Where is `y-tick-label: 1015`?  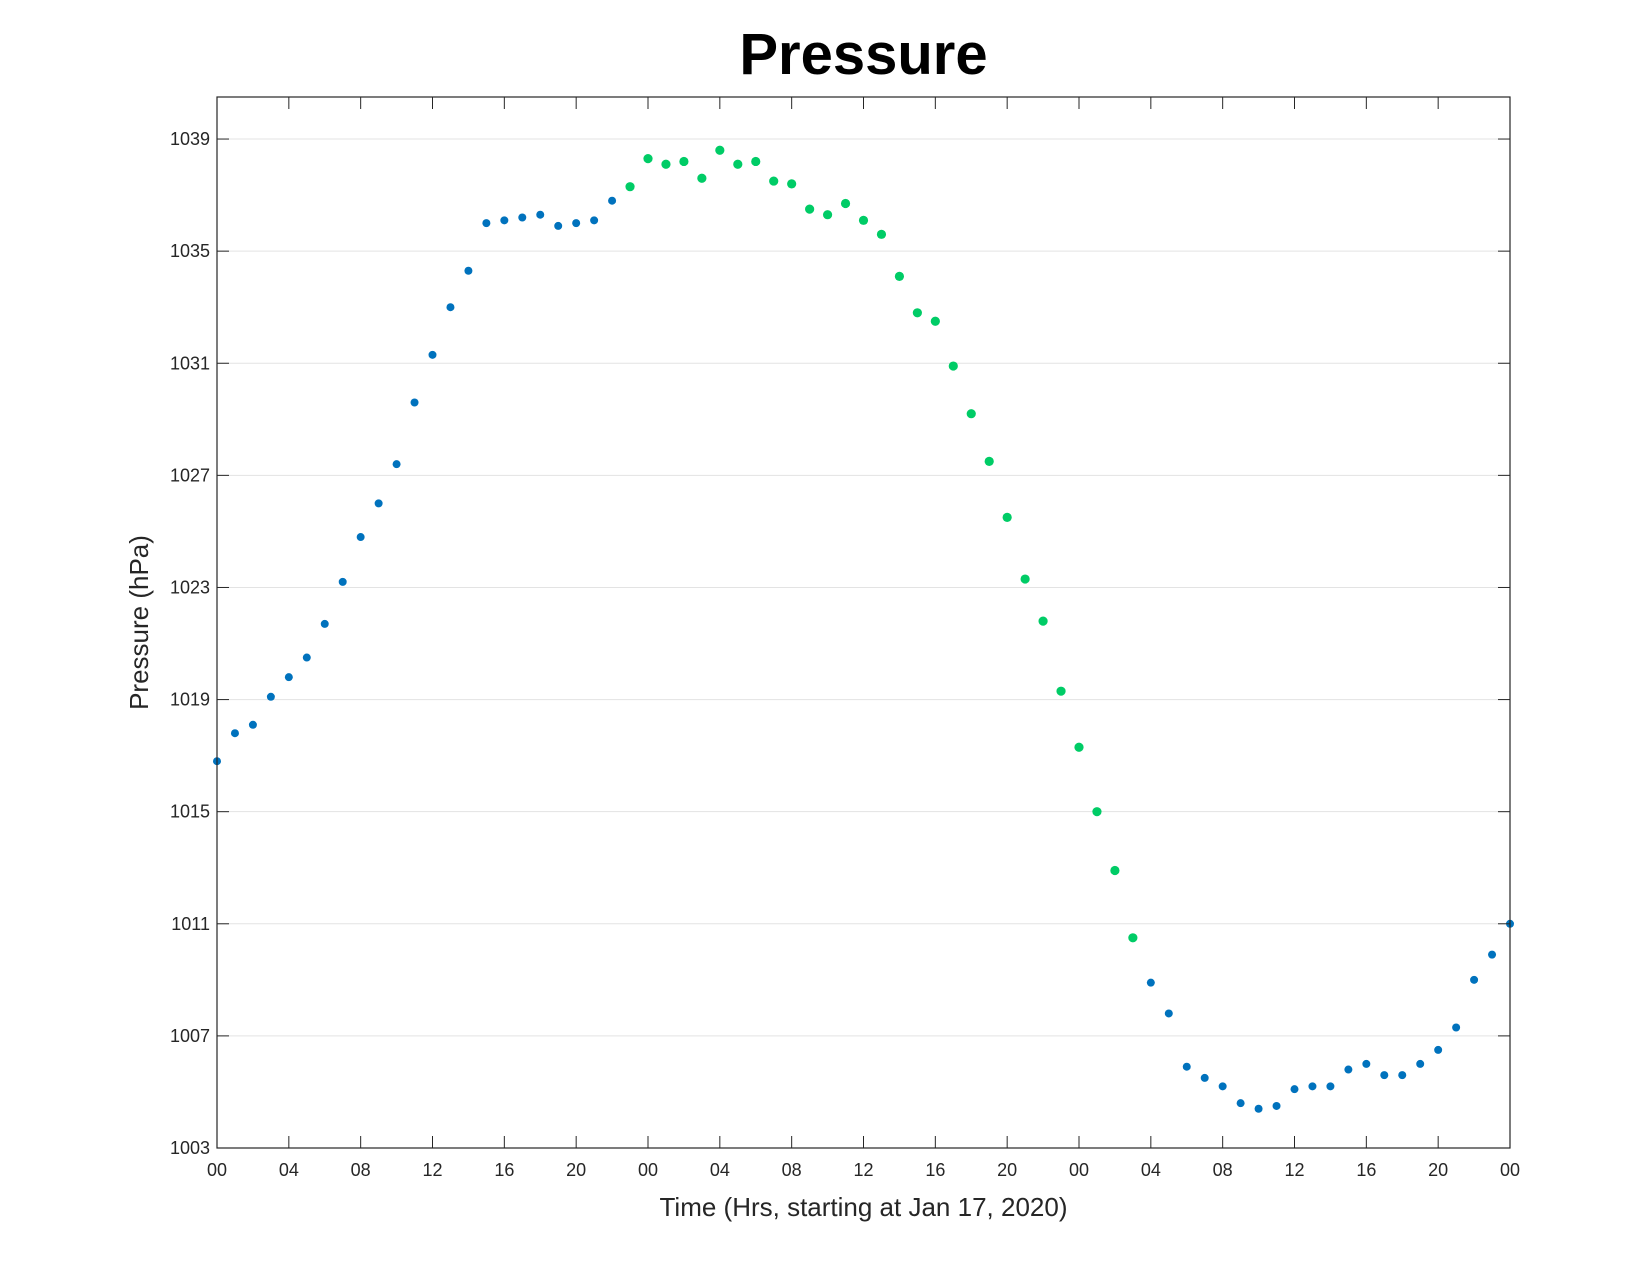
y-tick-label: 1015 is located at coordinates (190, 812).